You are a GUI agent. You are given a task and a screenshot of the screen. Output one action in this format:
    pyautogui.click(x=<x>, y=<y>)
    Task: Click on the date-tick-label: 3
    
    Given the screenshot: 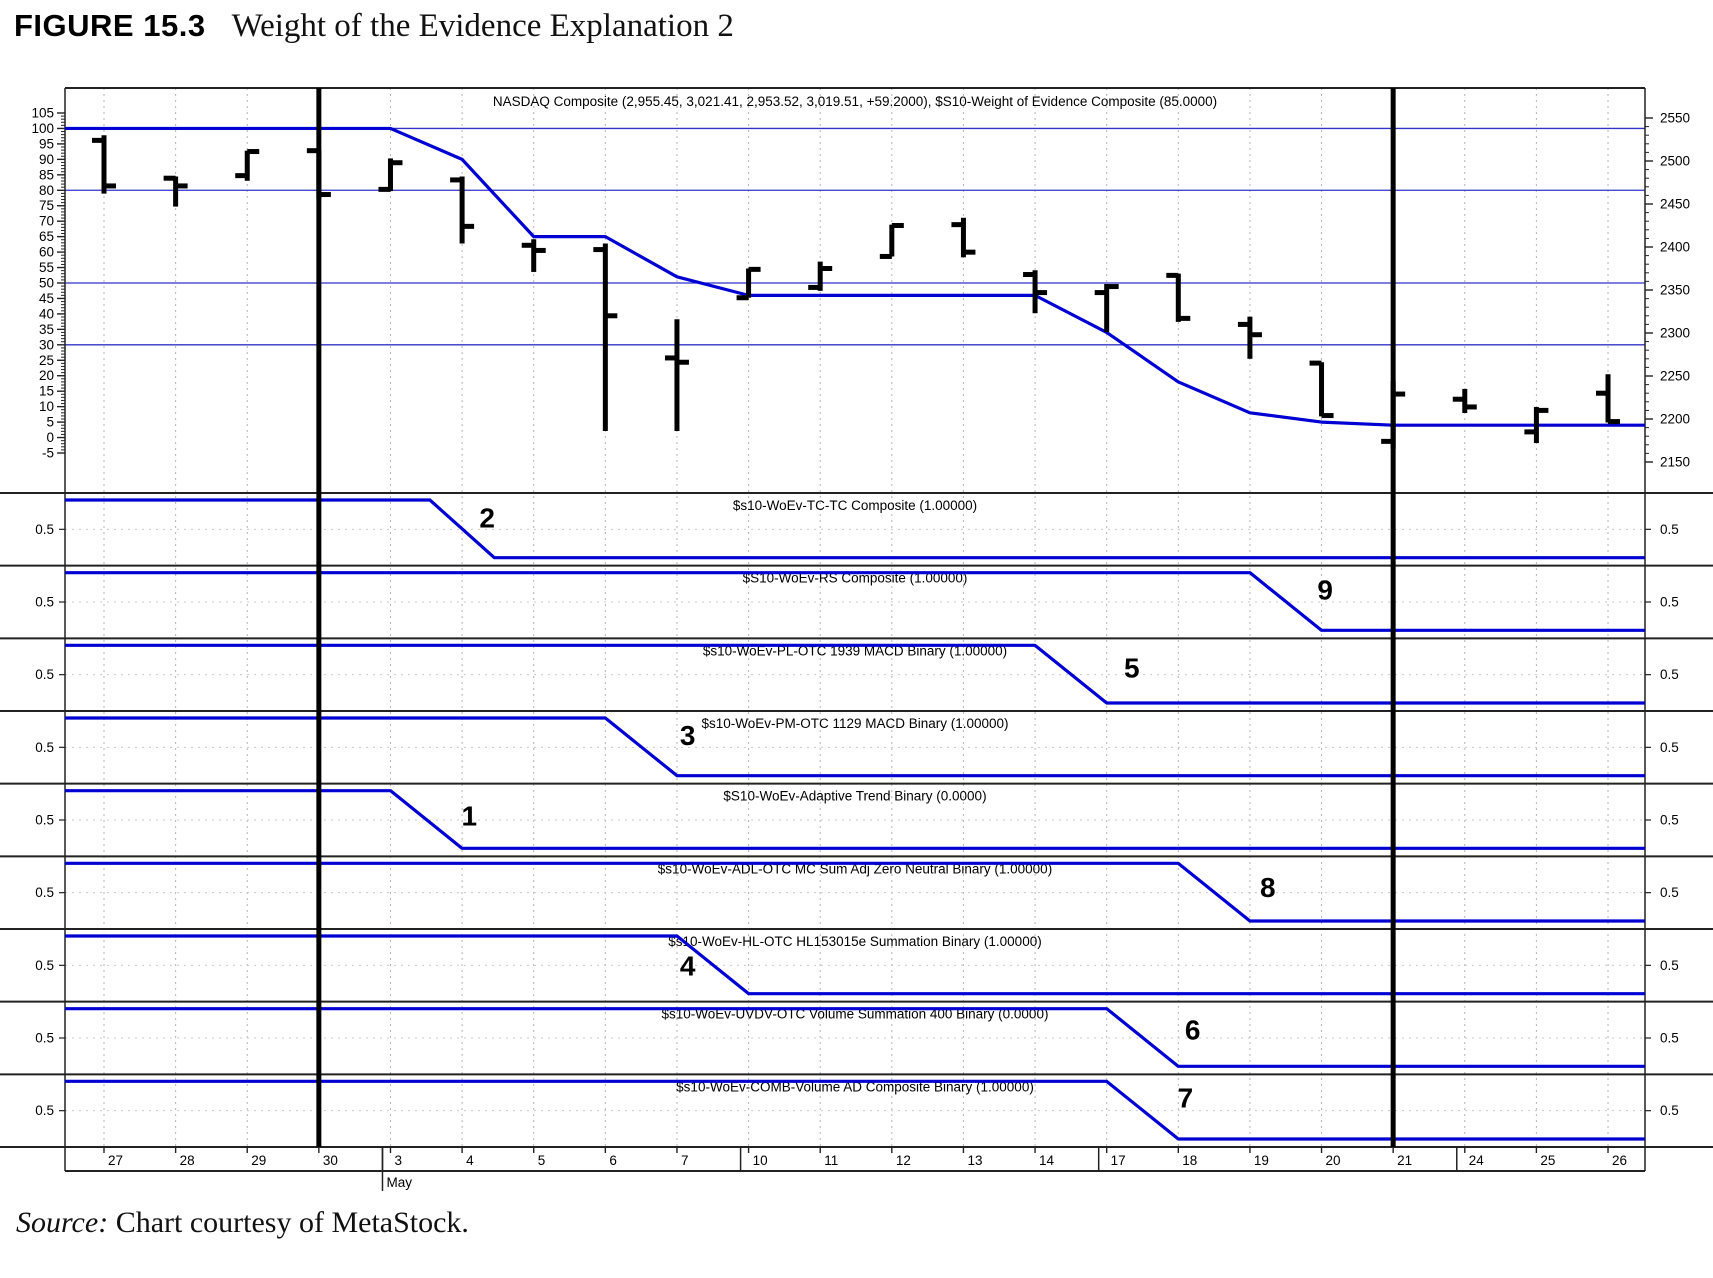 What is the action you would take?
    pyautogui.click(x=398, y=1160)
    